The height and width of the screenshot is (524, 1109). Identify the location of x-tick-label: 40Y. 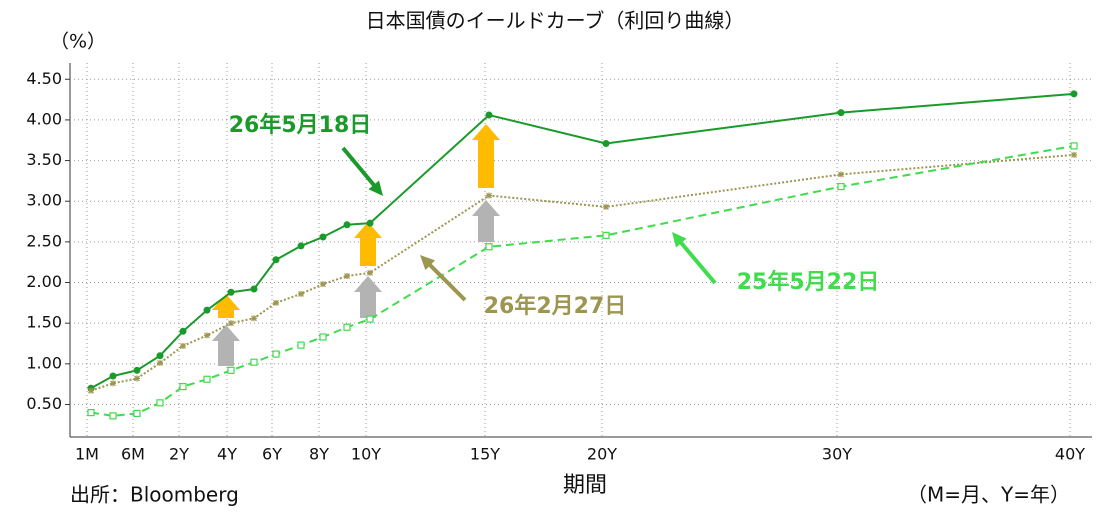
(1070, 454).